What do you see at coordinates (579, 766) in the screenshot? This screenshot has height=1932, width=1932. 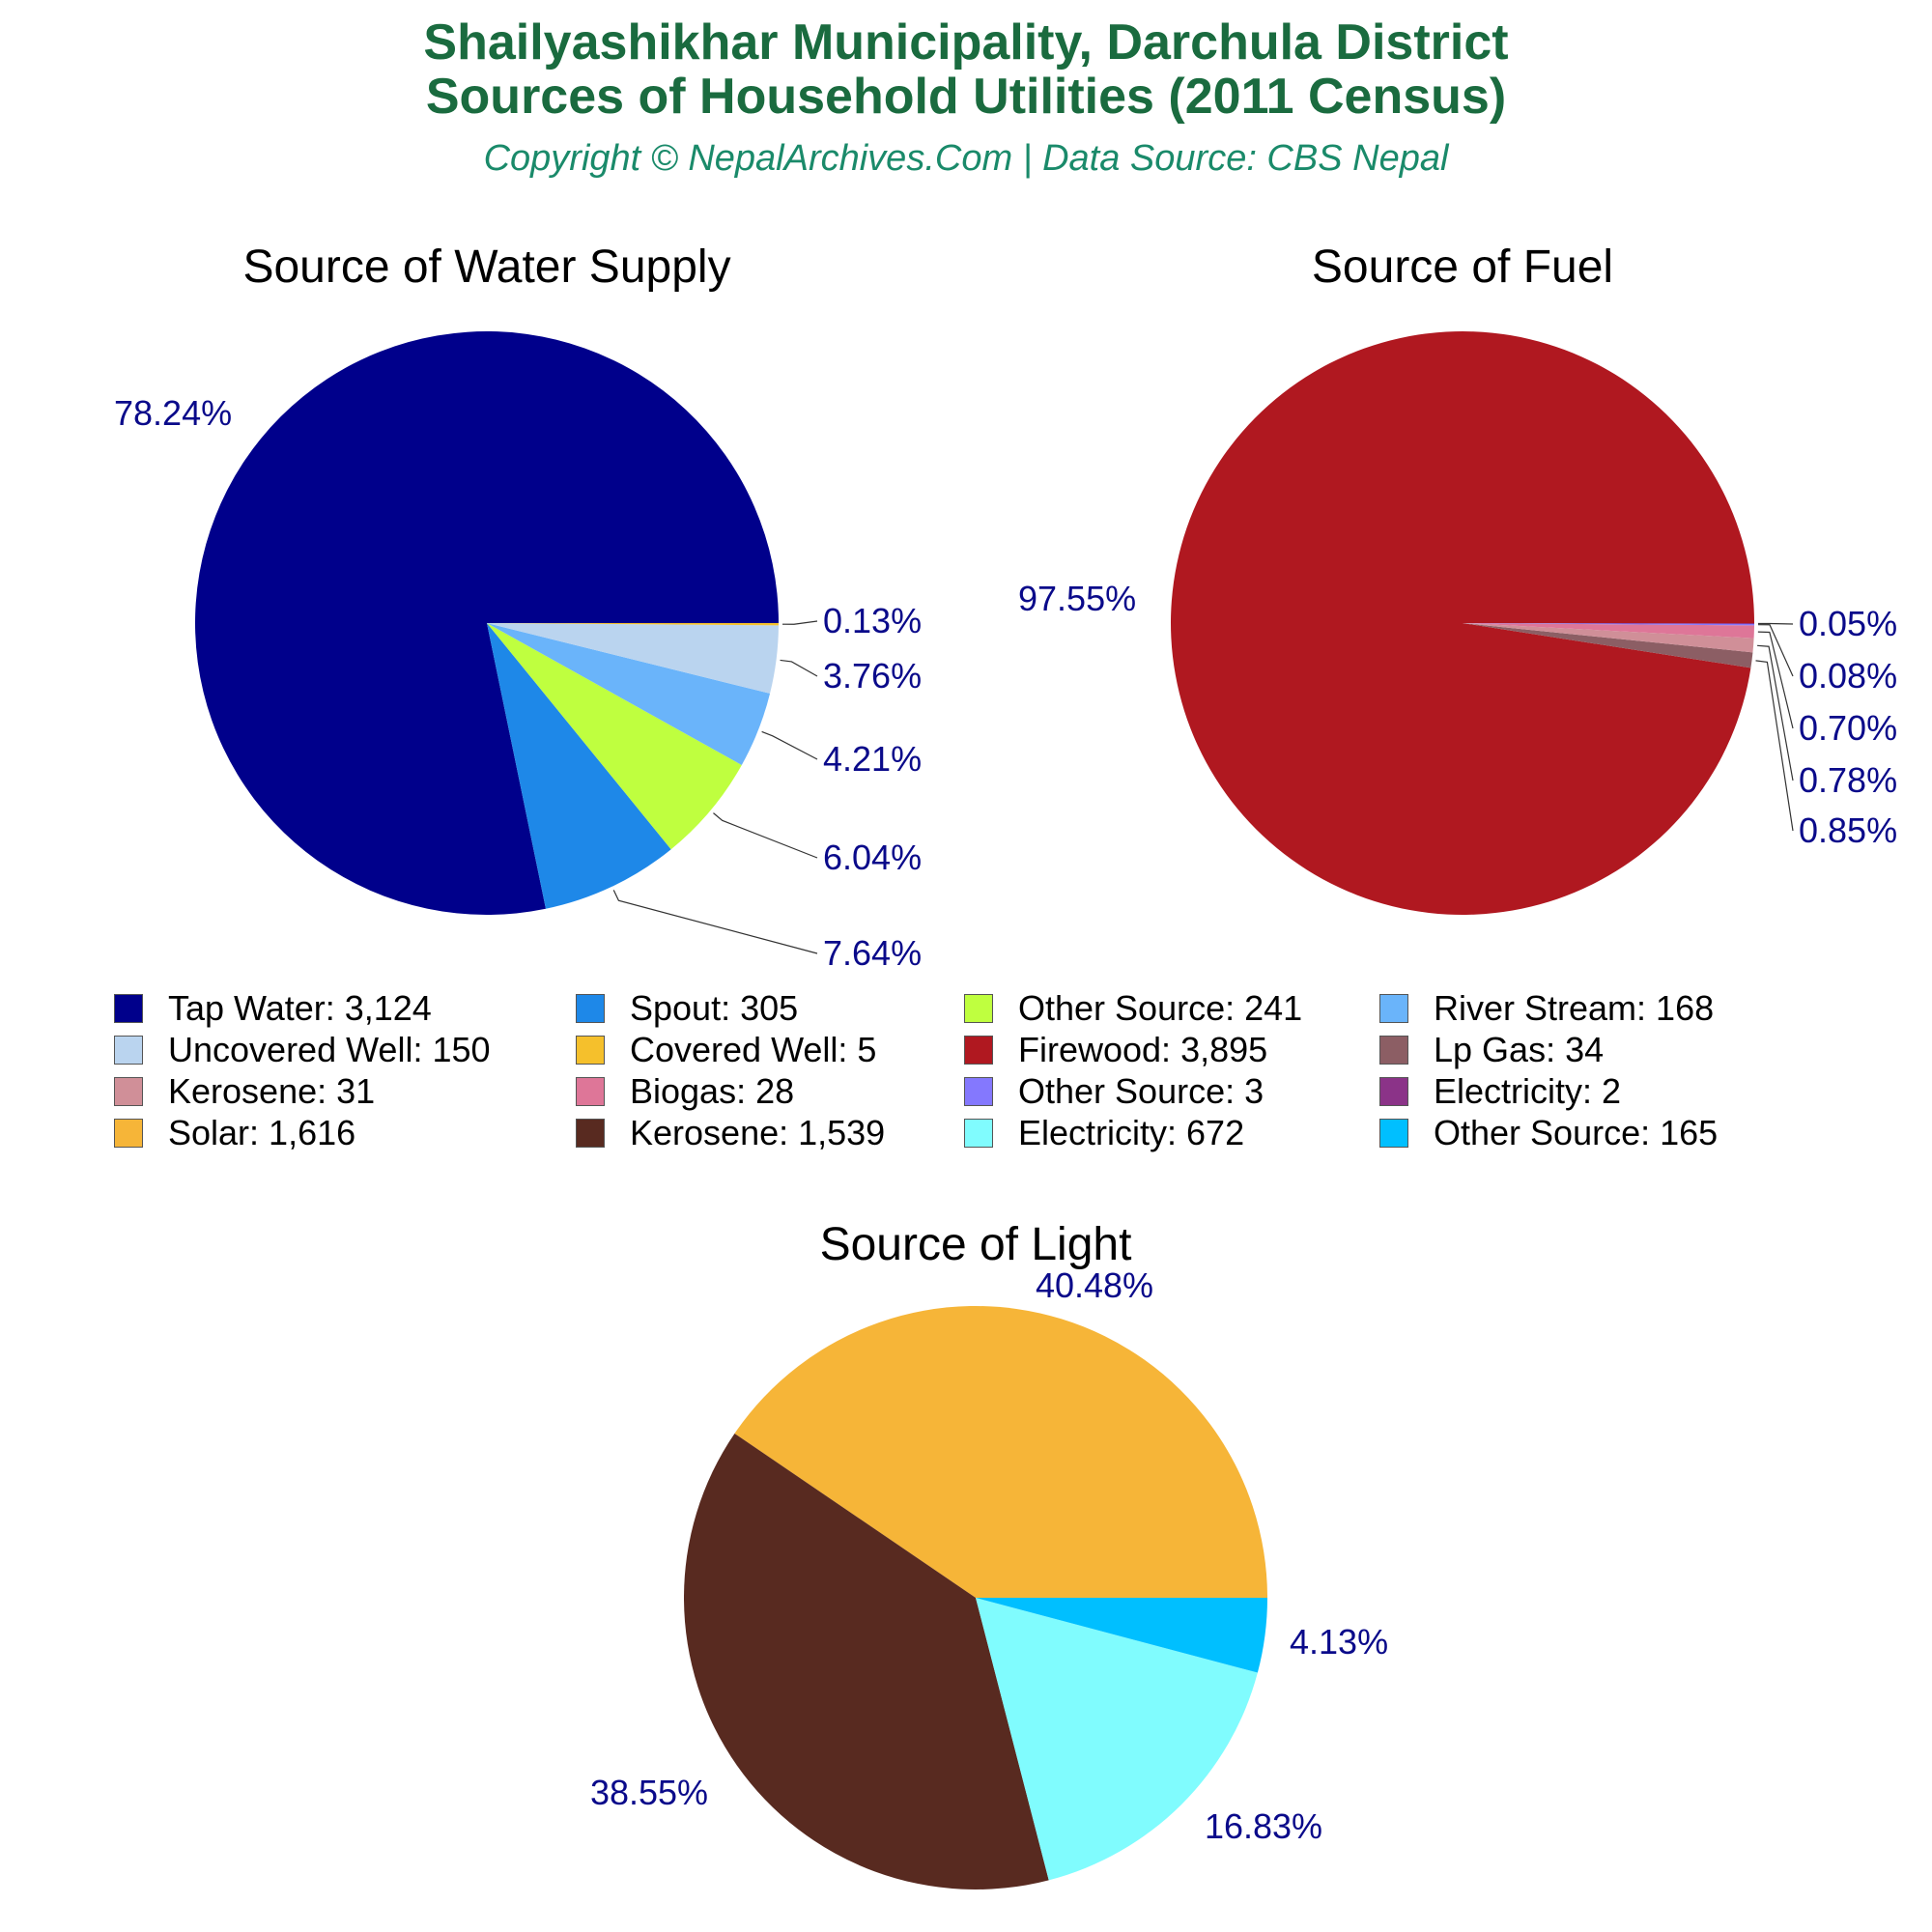 I see `source-of-water-supply-slice-spout` at bounding box center [579, 766].